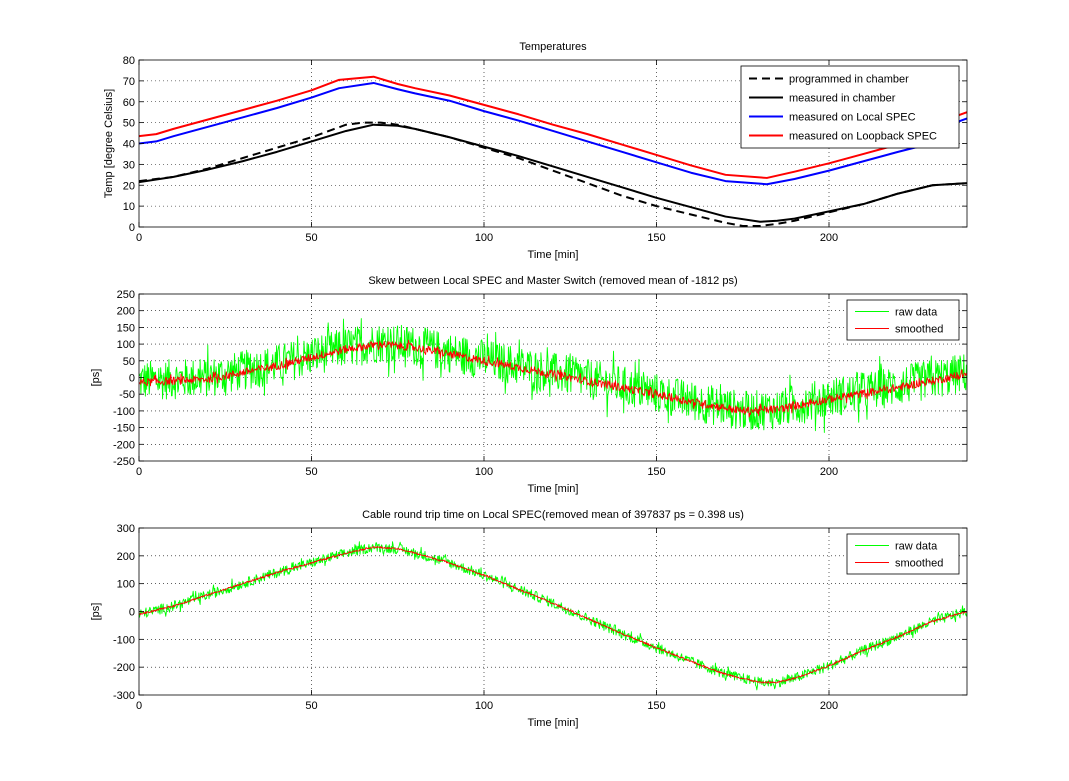 The image size is (1069, 781). I want to click on y-tick-label: -150, so click(124, 429).